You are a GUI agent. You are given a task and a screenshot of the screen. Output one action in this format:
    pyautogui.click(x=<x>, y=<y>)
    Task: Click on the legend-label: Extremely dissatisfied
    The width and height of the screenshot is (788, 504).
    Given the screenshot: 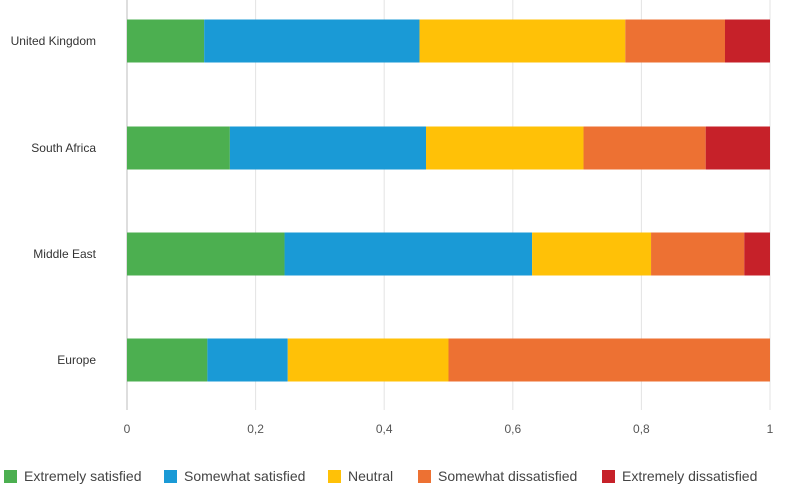 What is the action you would take?
    pyautogui.click(x=690, y=476)
    